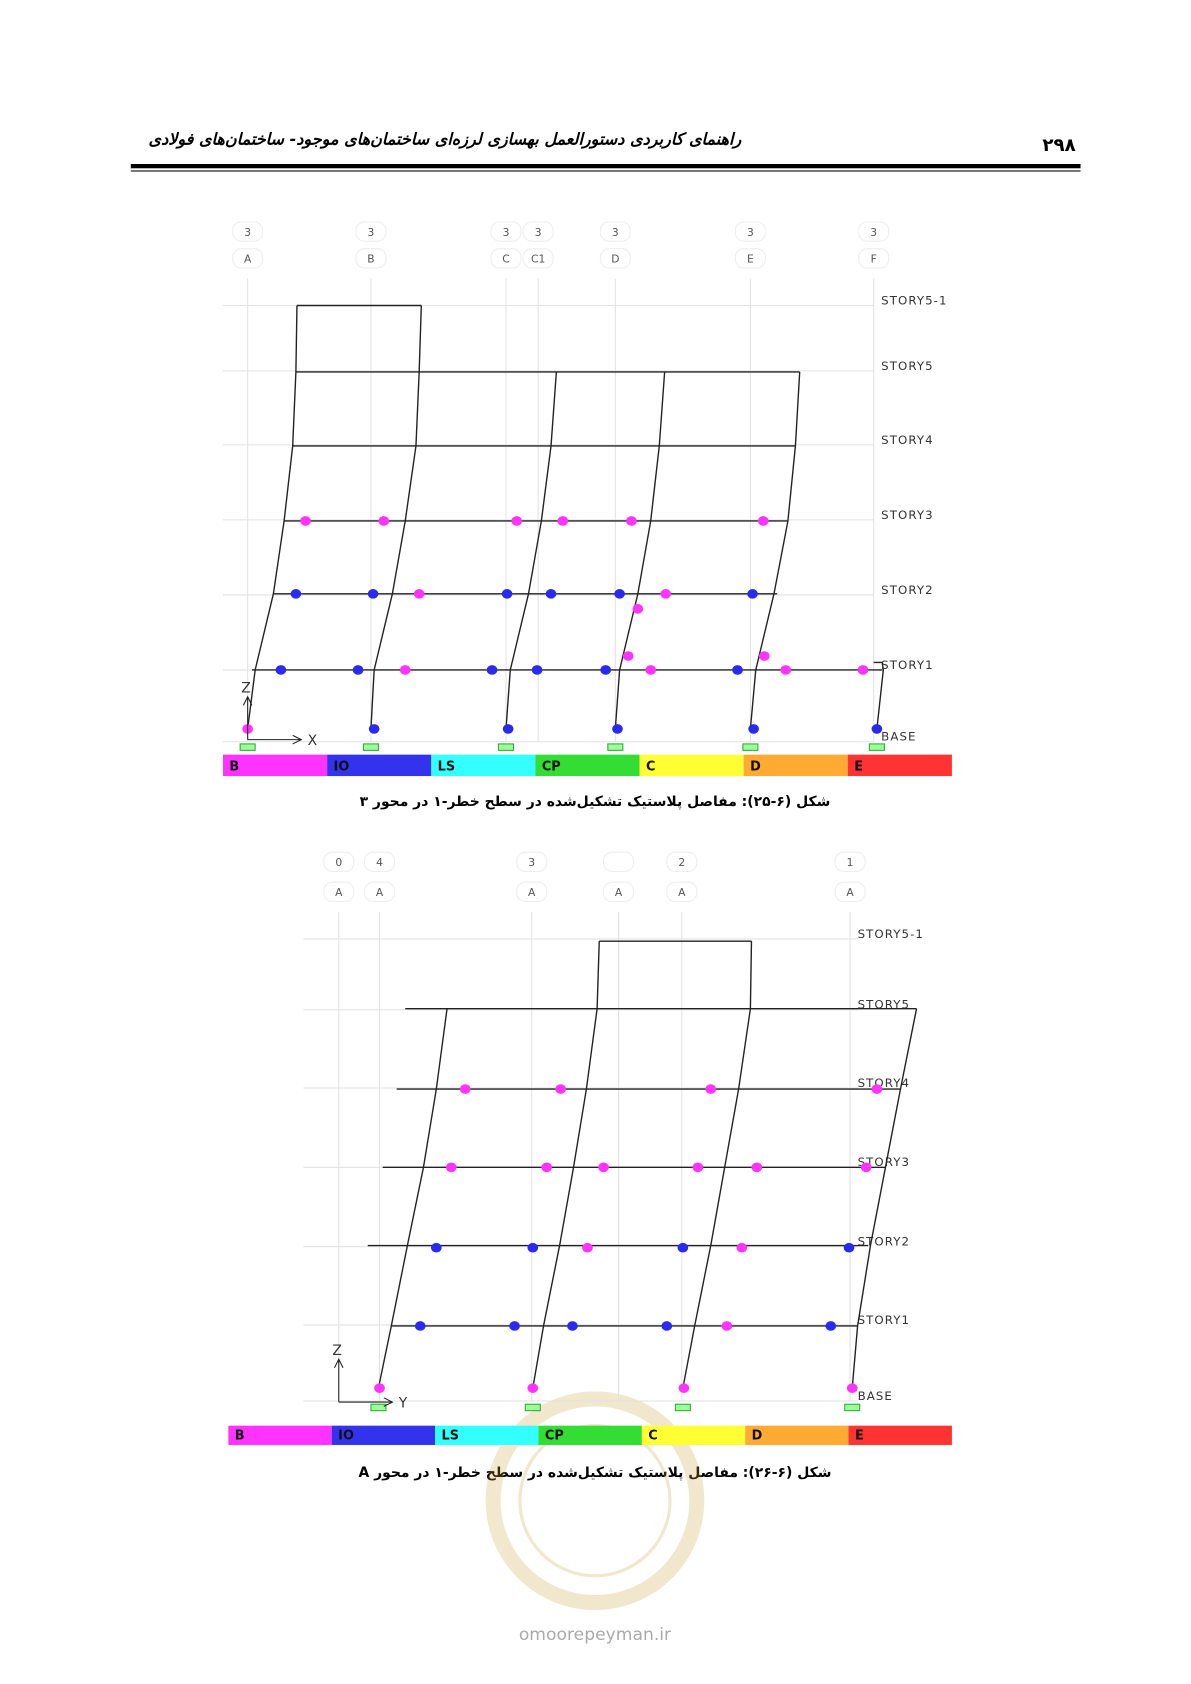 This screenshot has height=1684, width=1191. What do you see at coordinates (914, 300) in the screenshot?
I see `story-label: STORY5-1` at bounding box center [914, 300].